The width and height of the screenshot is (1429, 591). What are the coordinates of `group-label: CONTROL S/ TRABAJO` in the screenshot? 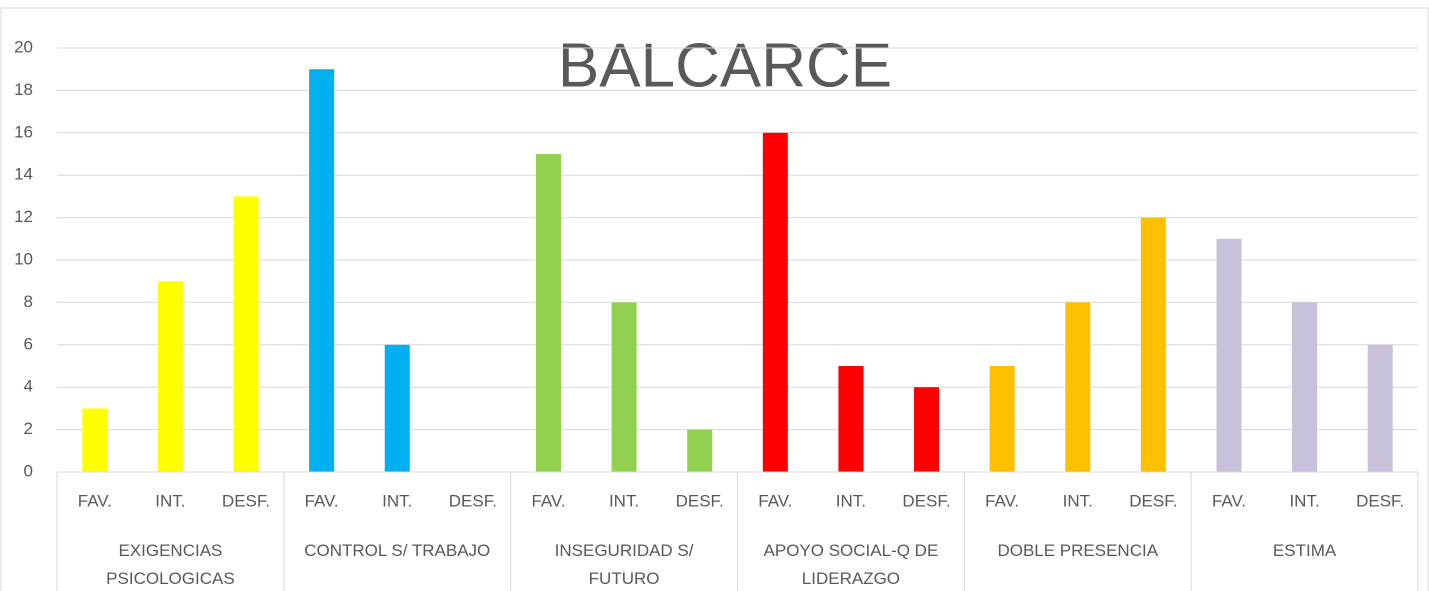 It's located at (397, 550).